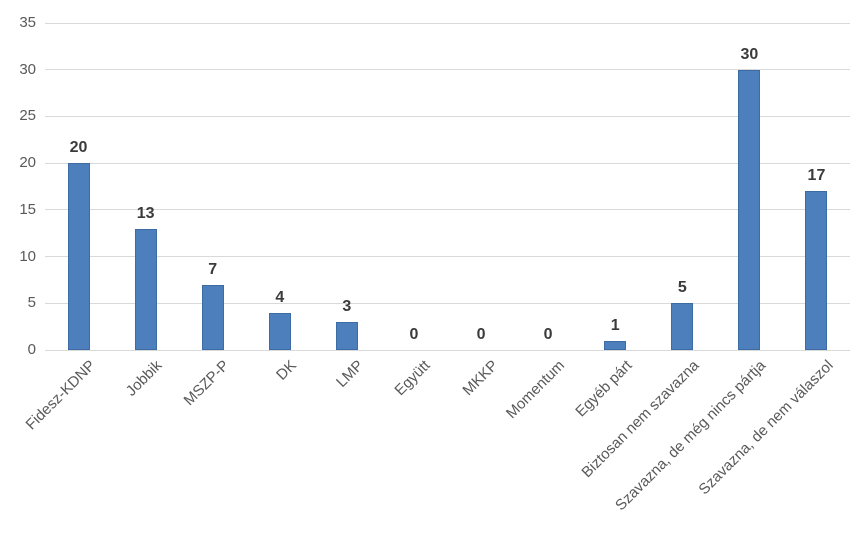  What do you see at coordinates (144, 378) in the screenshot?
I see `x-axis-category-label: Jobbik` at bounding box center [144, 378].